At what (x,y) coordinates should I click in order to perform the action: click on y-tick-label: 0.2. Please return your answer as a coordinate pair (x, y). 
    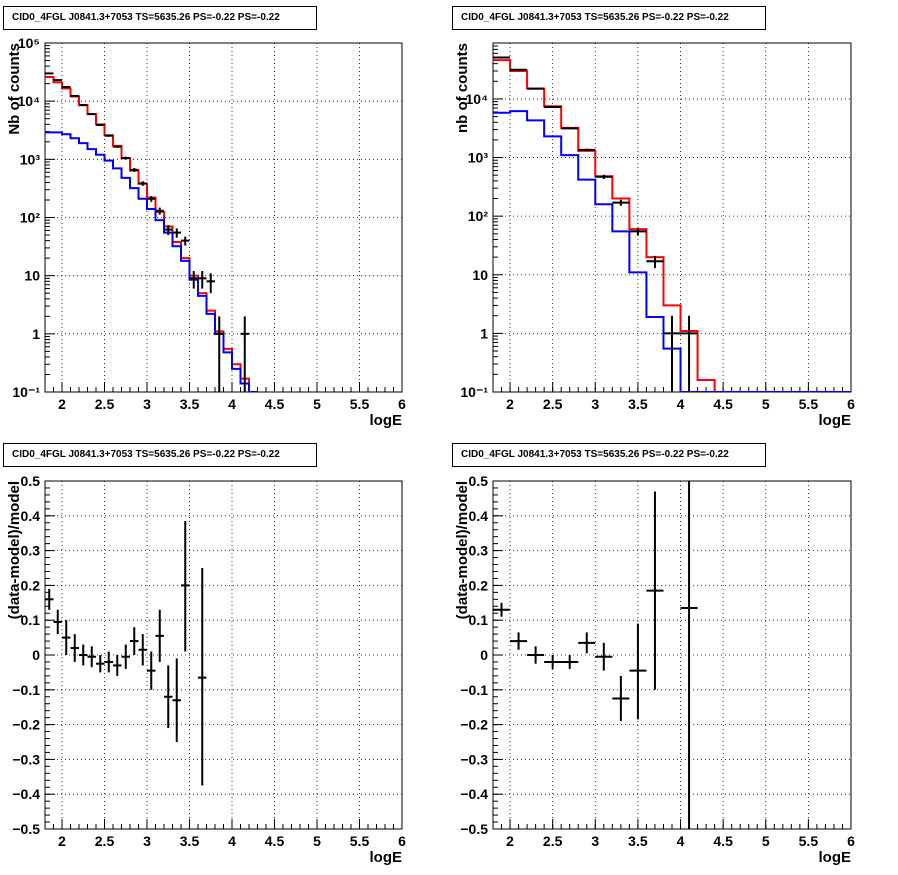
    Looking at the image, I should click on (31, 585).